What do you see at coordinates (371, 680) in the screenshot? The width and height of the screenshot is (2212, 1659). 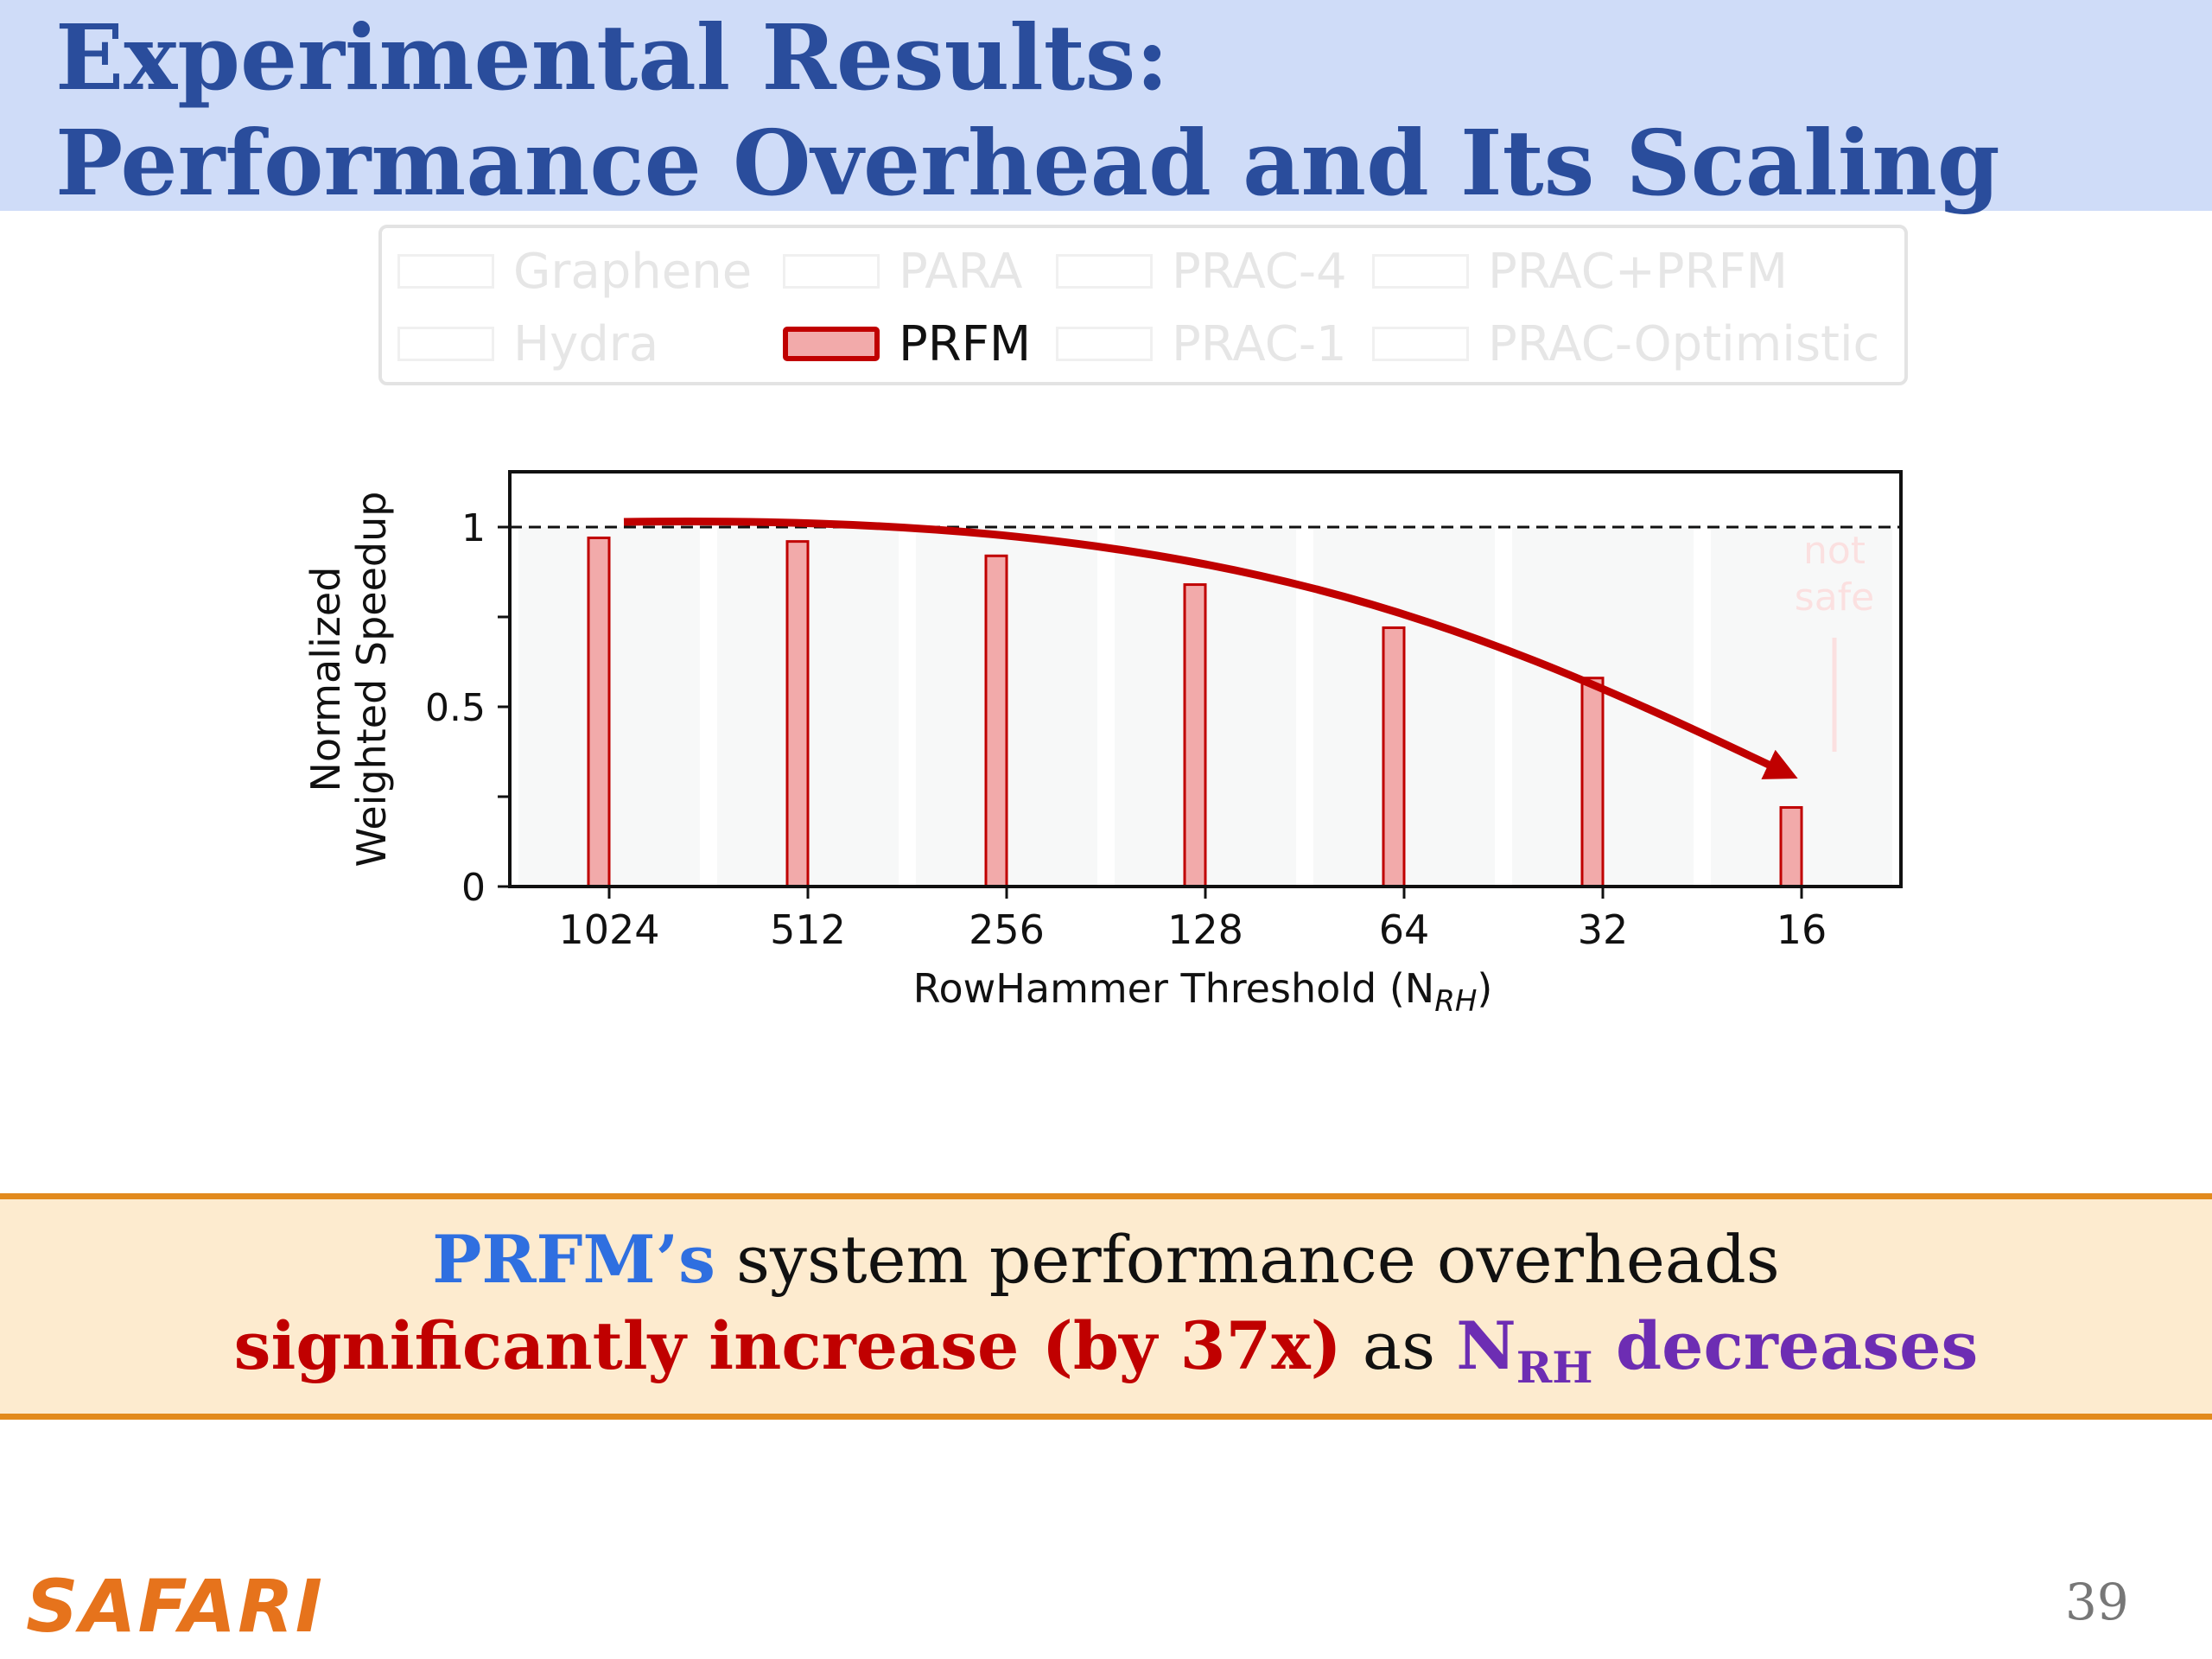 I see `y-axis-label-line2: Weighted Speedup` at bounding box center [371, 680].